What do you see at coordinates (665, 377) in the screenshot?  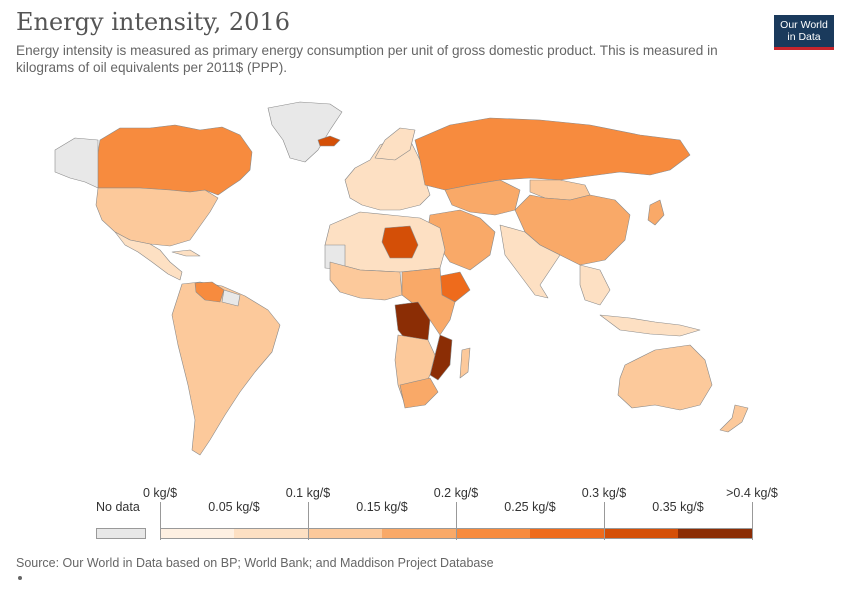 I see `australia` at bounding box center [665, 377].